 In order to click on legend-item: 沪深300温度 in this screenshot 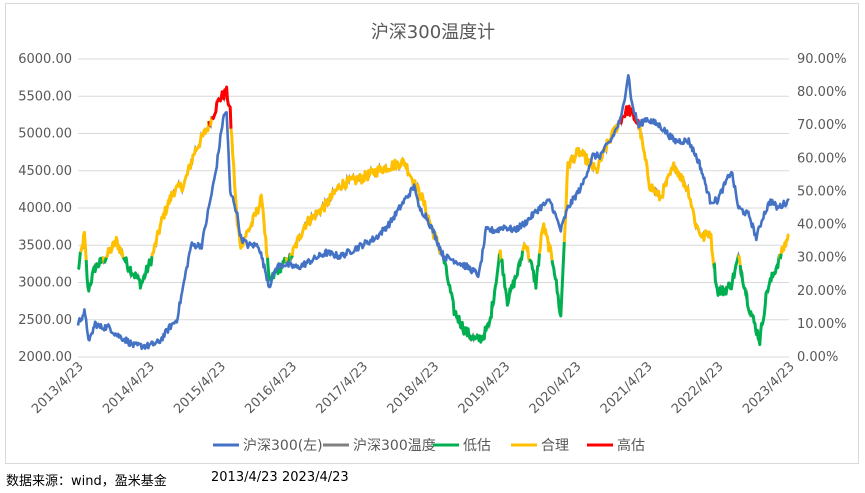, I will do `click(379, 446)`.